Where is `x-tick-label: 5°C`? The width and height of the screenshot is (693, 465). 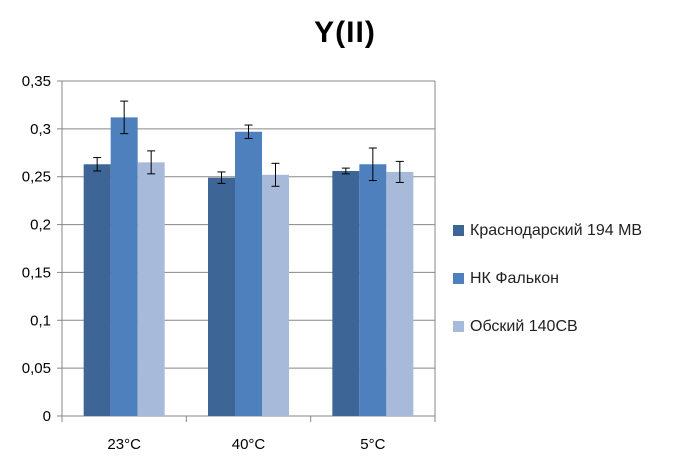 x-tick-label: 5°C is located at coordinates (372, 444).